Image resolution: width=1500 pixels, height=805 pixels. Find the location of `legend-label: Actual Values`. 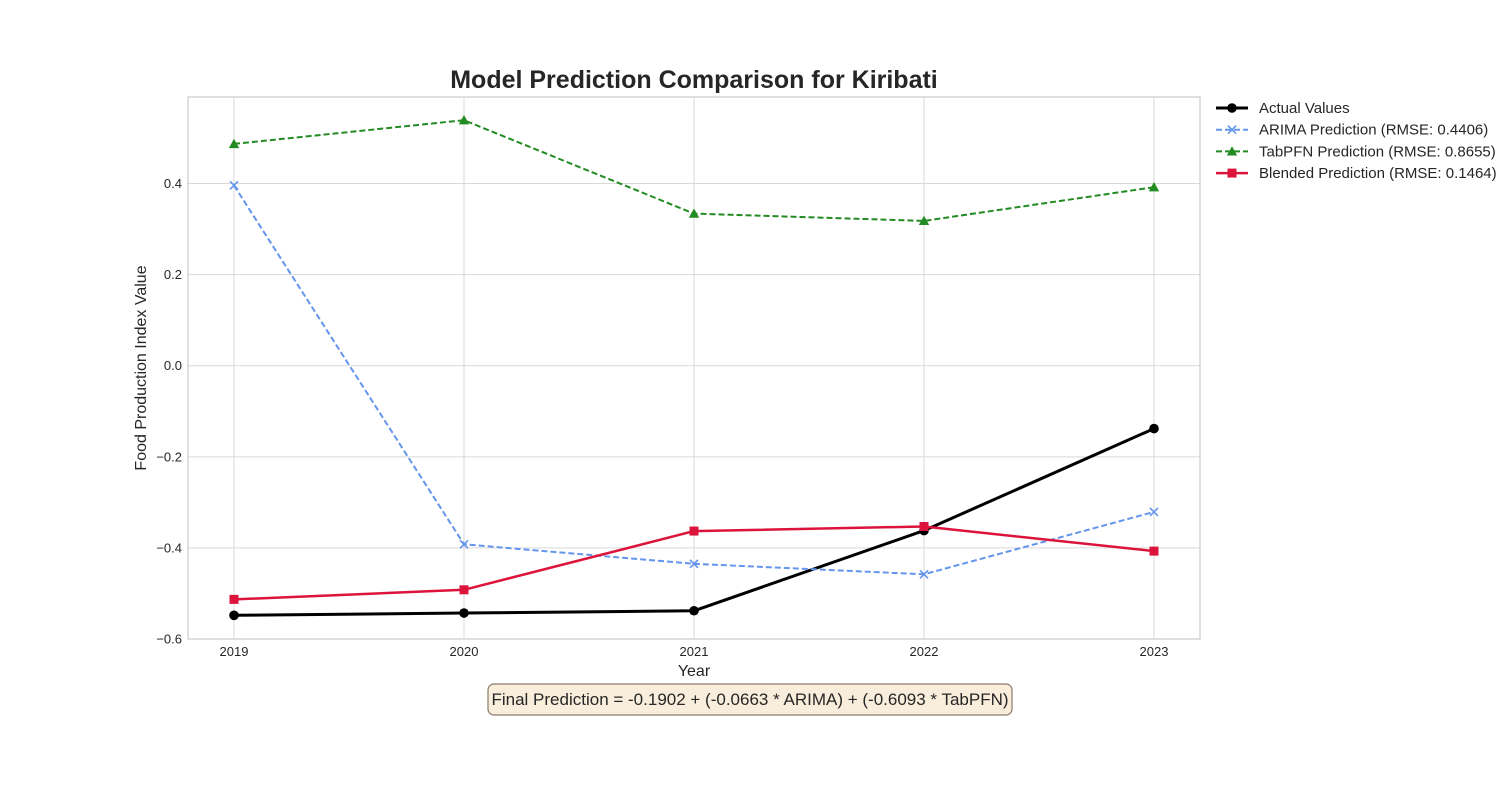

legend-label: Actual Values is located at coordinates (1304, 108).